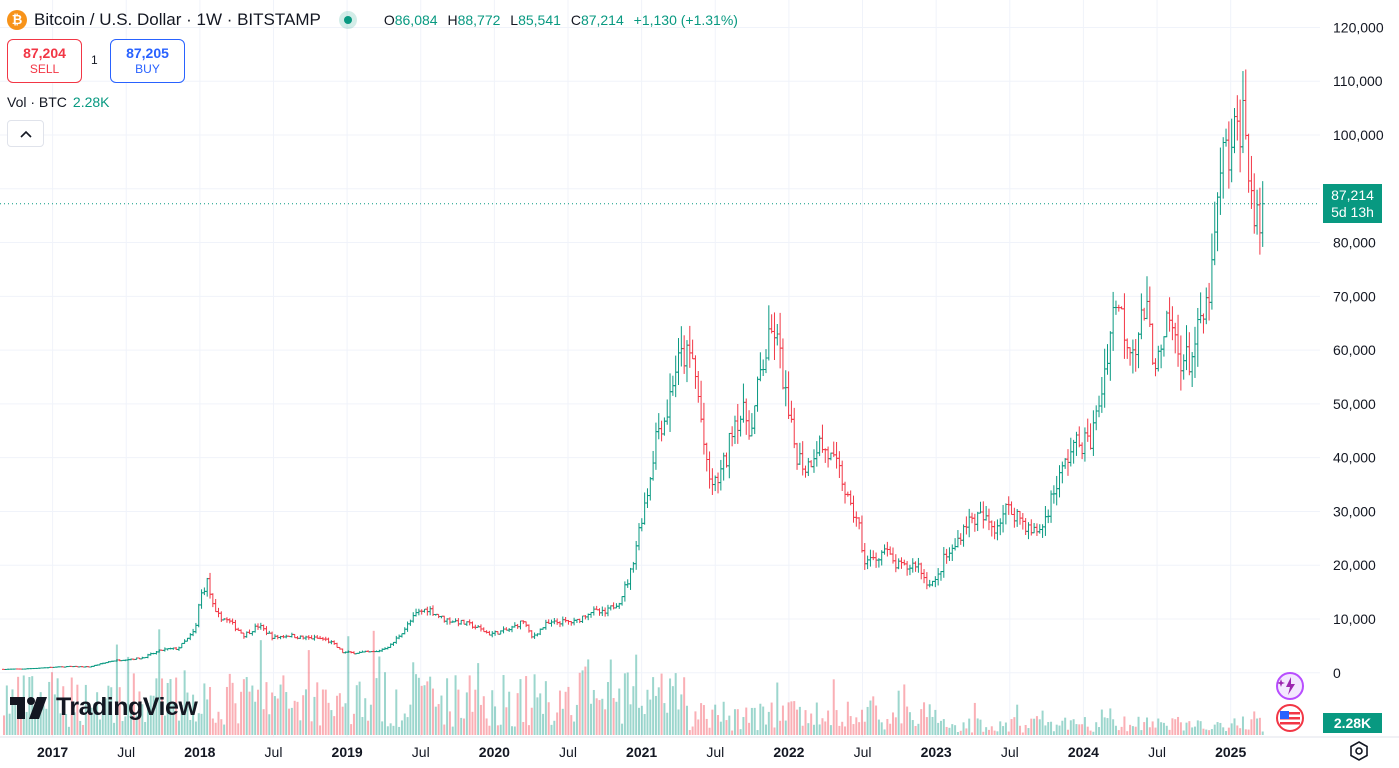 The image size is (1399, 768). Describe the element at coordinates (1337, 673) in the screenshot. I see `y-tick-label: 0` at that location.